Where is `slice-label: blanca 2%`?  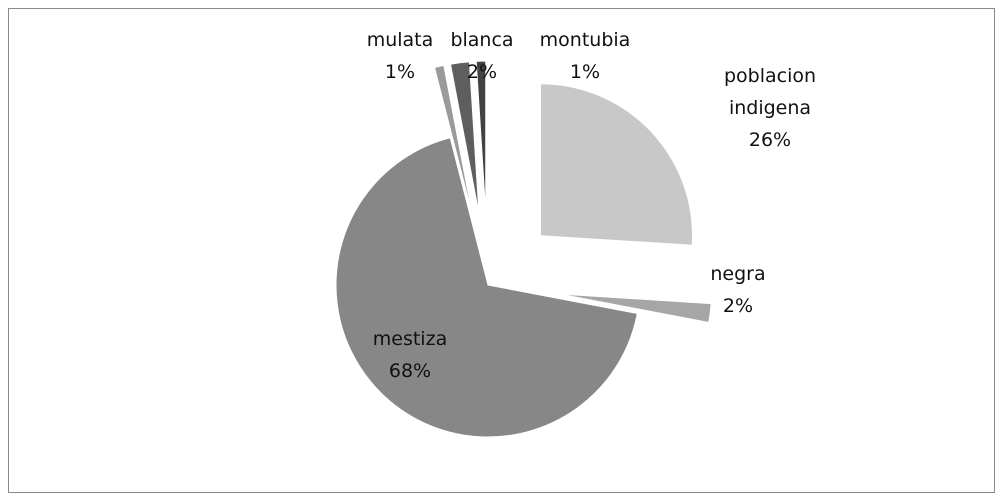
slice-label: blanca 2% is located at coordinates (482, 56).